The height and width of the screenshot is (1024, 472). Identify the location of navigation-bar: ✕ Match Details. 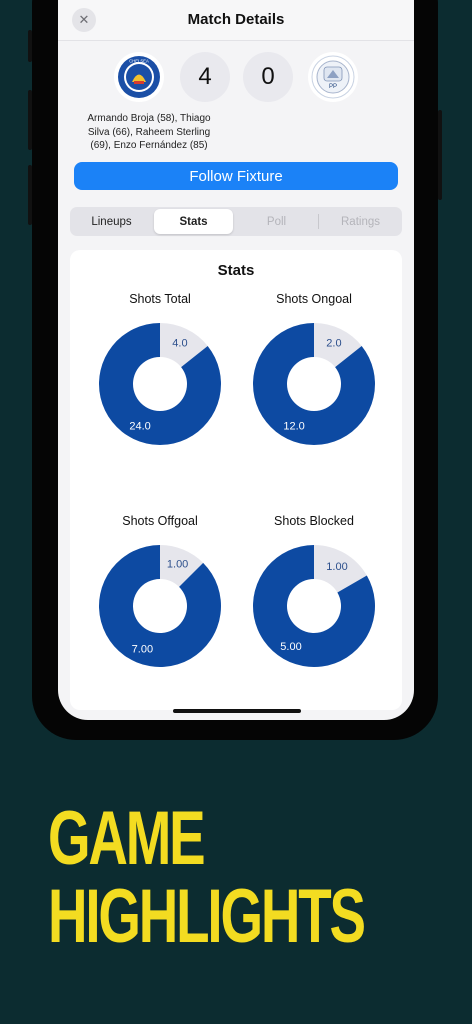
(236, 20).